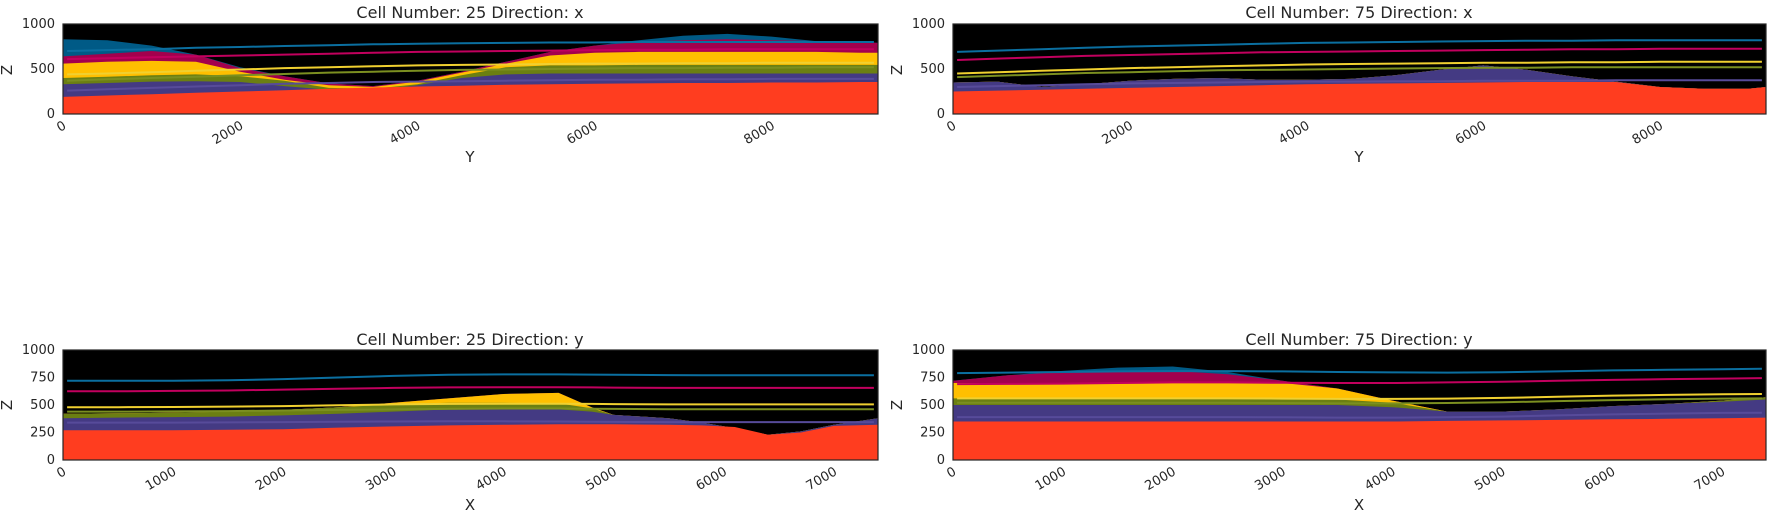 Image resolution: width=1772 pixels, height=519 pixels. Describe the element at coordinates (469, 12) in the screenshot. I see `panel-title: Cell Number: 25 Direction: x` at that location.